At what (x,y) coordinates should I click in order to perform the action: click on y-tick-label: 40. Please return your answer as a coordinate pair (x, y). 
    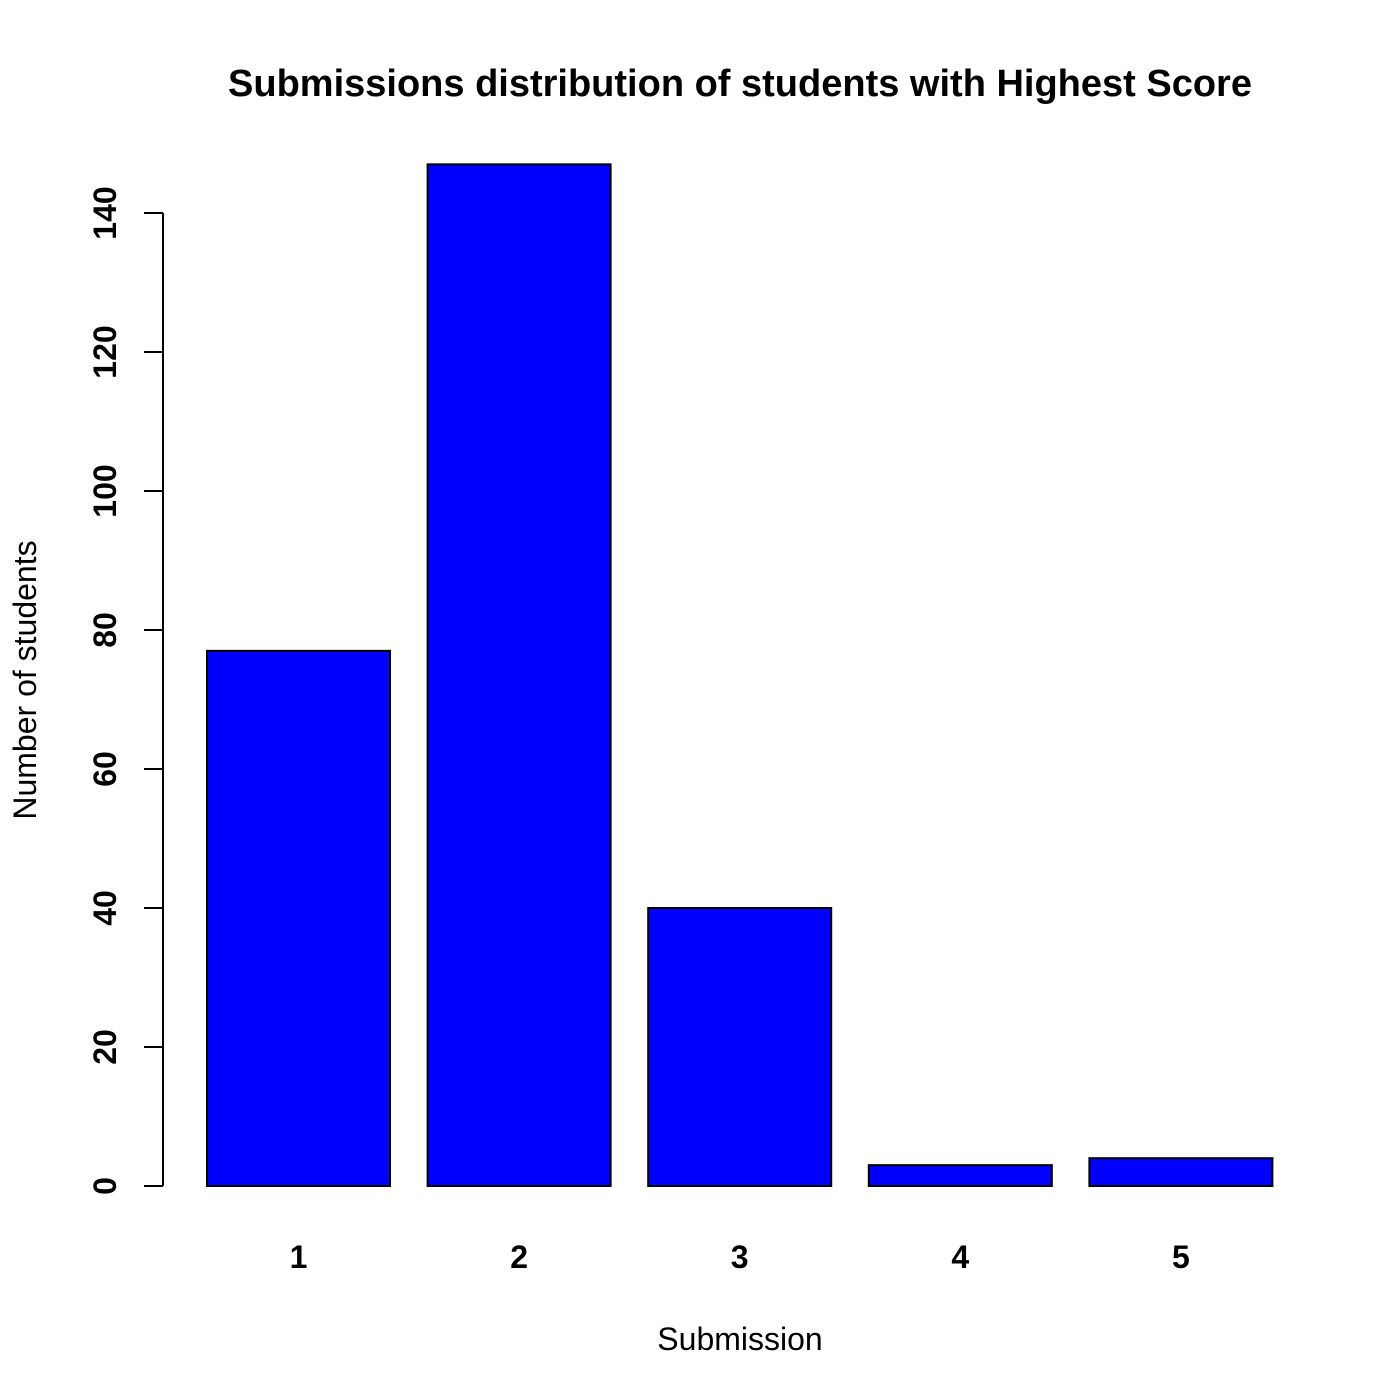
    Looking at the image, I should click on (105, 908).